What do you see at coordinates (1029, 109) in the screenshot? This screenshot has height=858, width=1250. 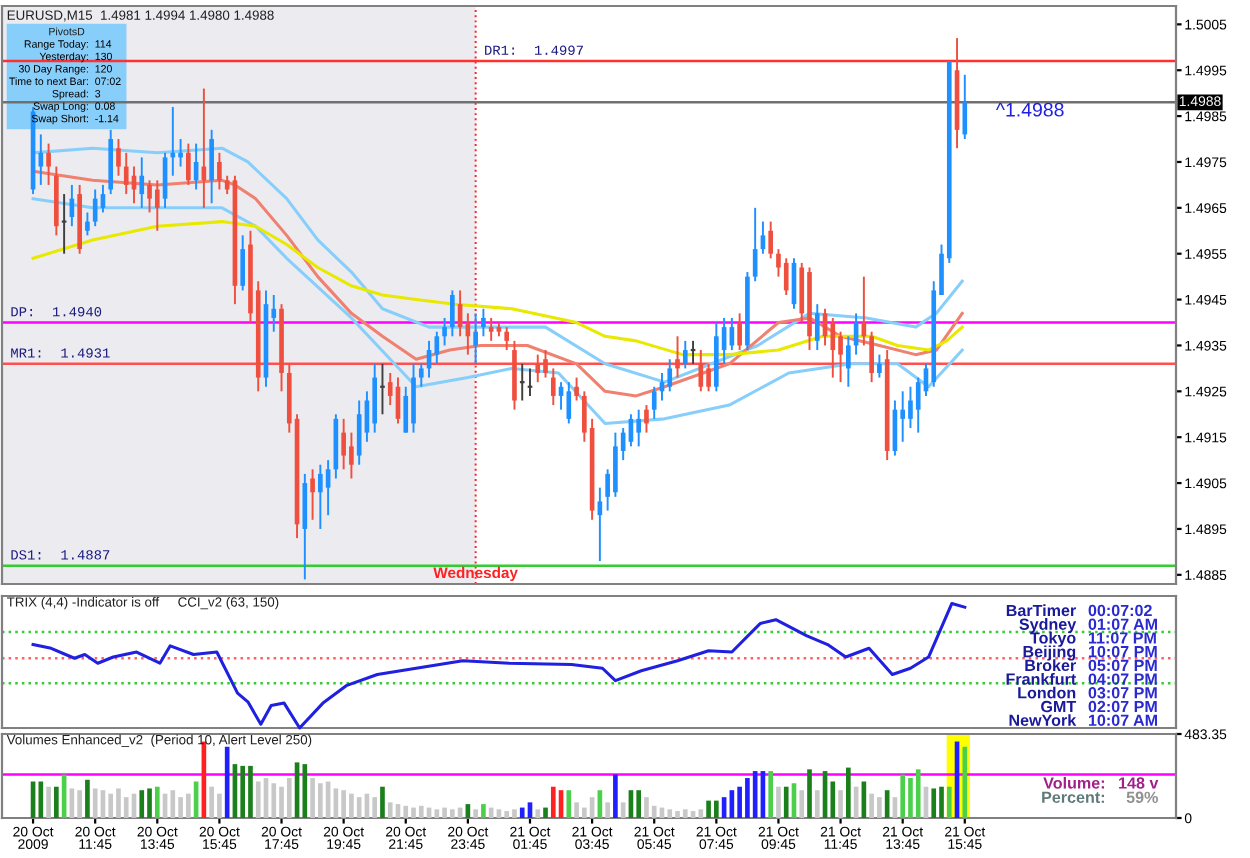 I see `annotation: ^1.4988` at bounding box center [1029, 109].